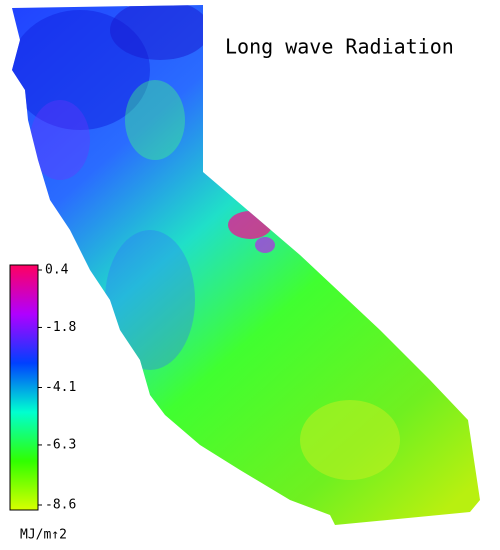 The image size is (500, 550). I want to click on colorbar-tick-label: -6.3, so click(60, 444).